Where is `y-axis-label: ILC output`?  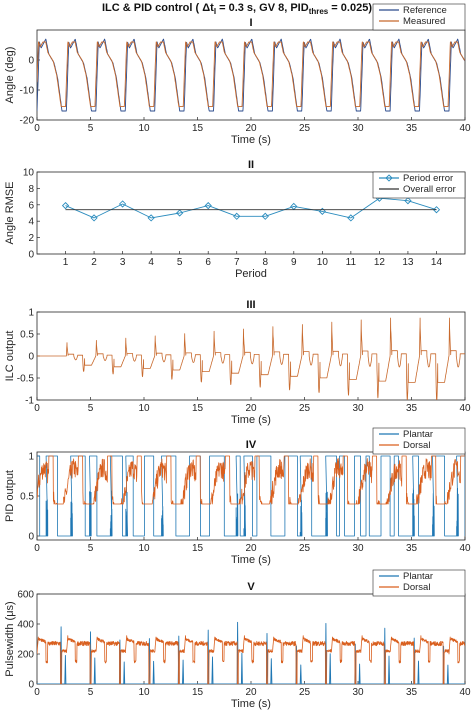
y-axis-label: ILC output is located at coordinates (10, 356).